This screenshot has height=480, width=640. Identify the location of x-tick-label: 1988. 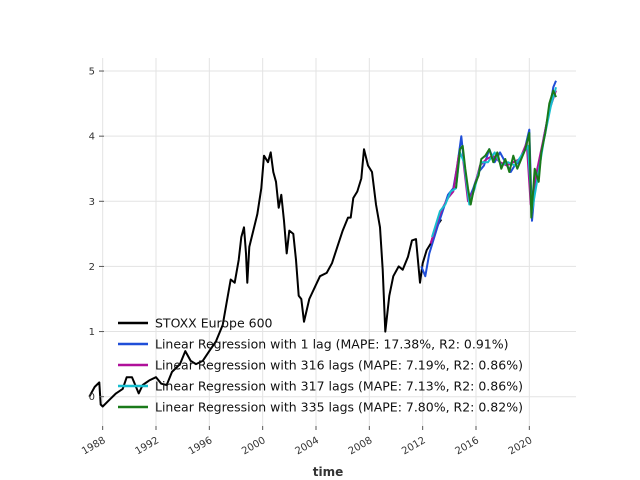
(94, 446).